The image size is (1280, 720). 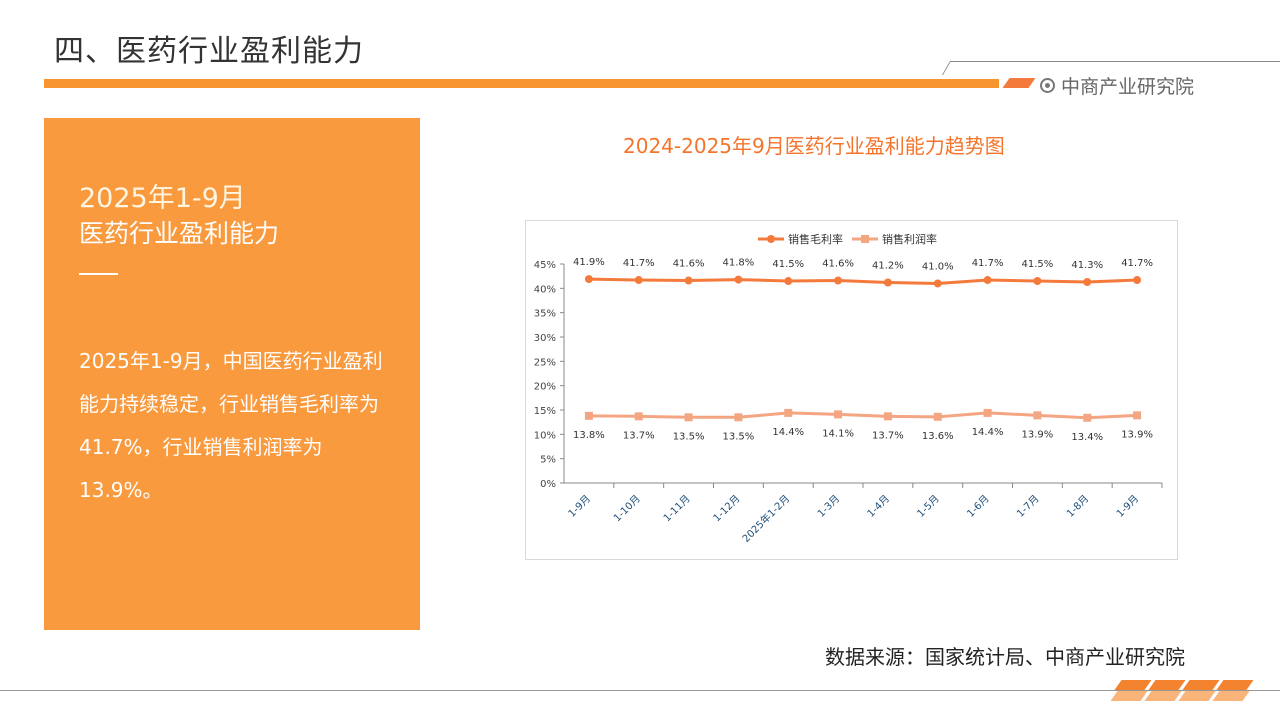 What do you see at coordinates (938, 436) in the screenshot?
I see `data-label: 13.6%` at bounding box center [938, 436].